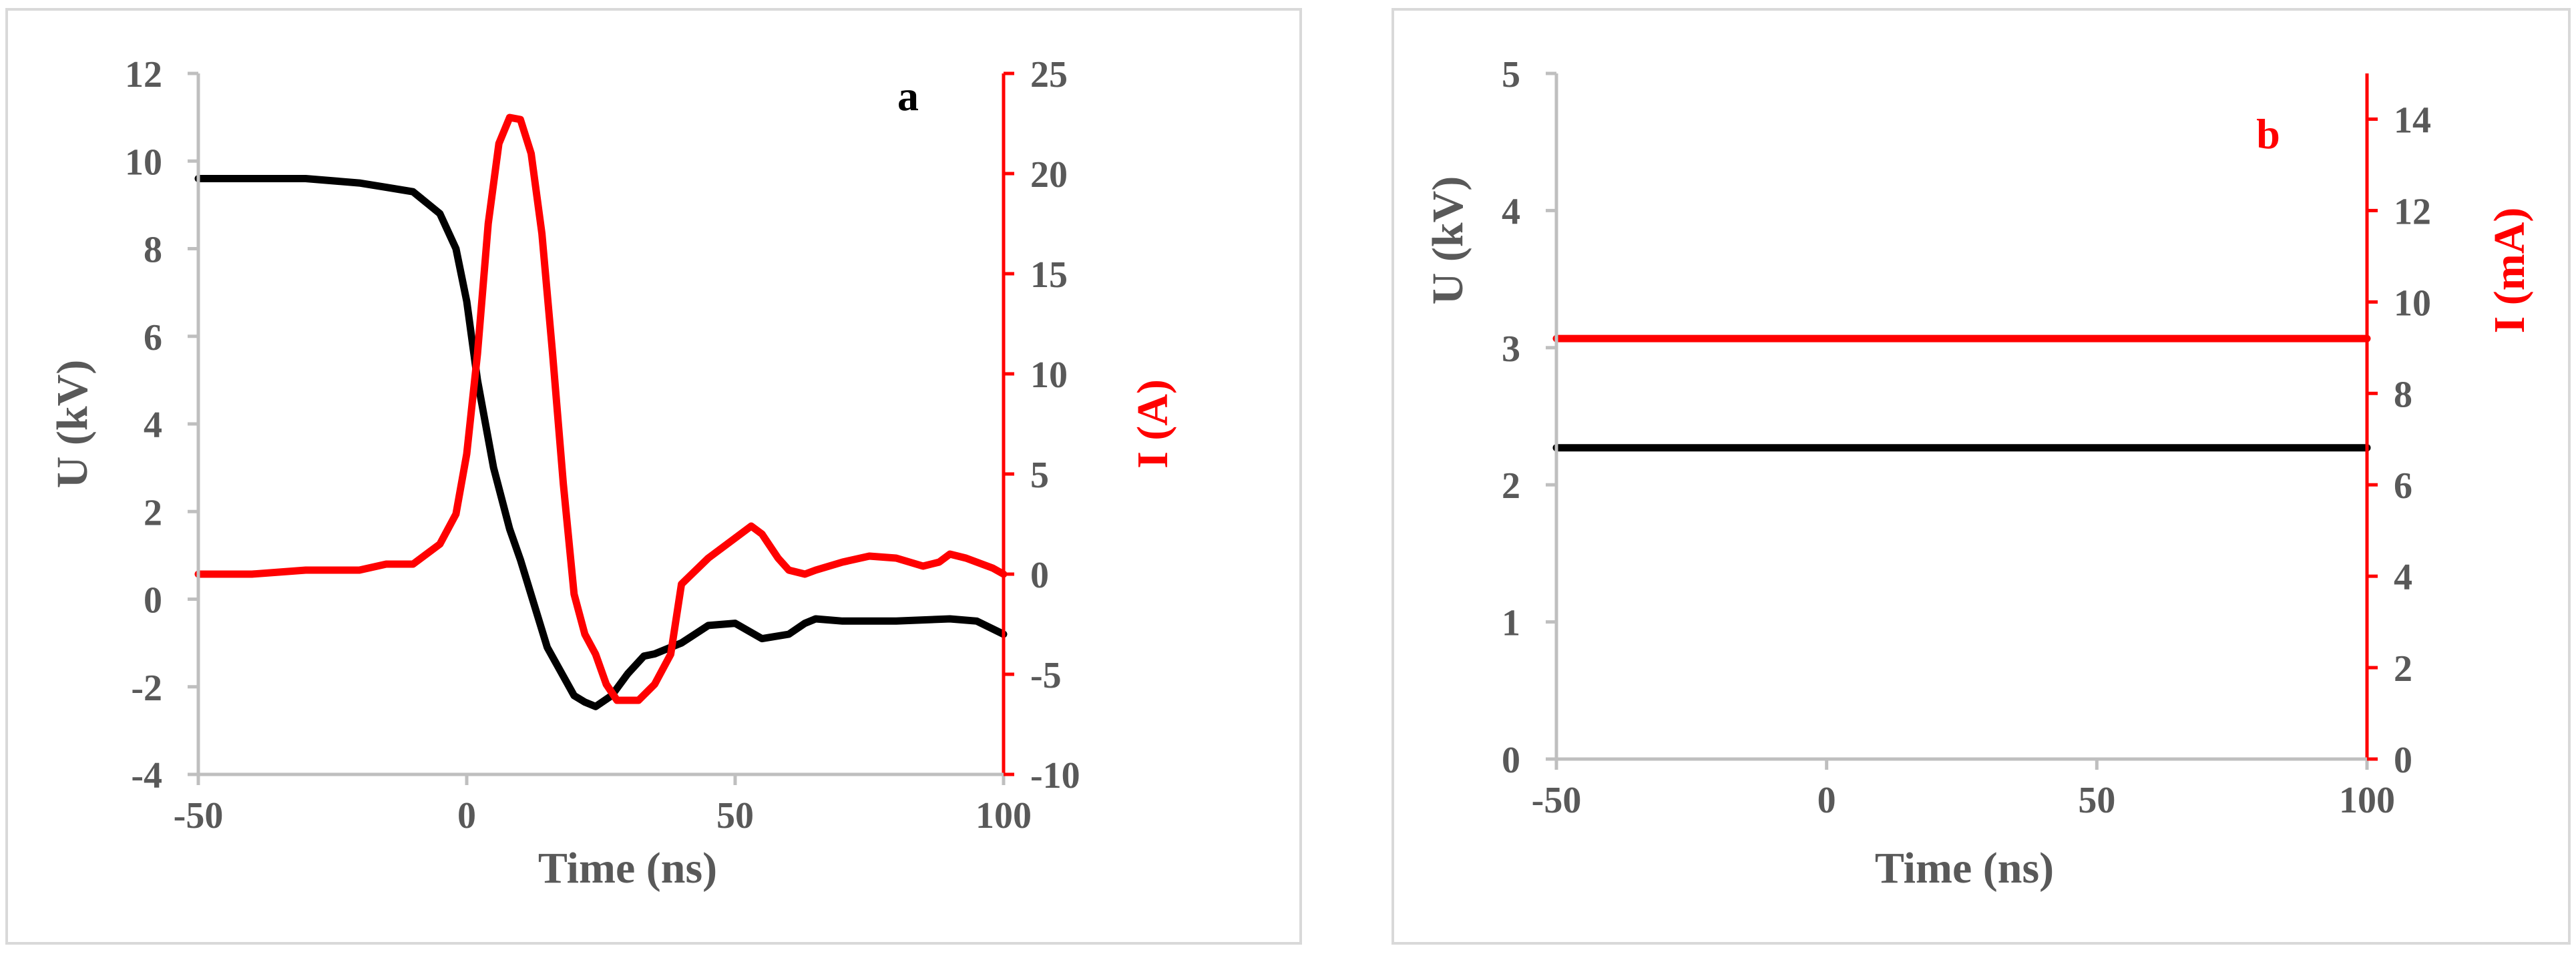 Image resolution: width=2576 pixels, height=956 pixels. Describe the element at coordinates (1964, 868) in the screenshot. I see `panel-b-x-axis-title: Time (ns)` at that location.